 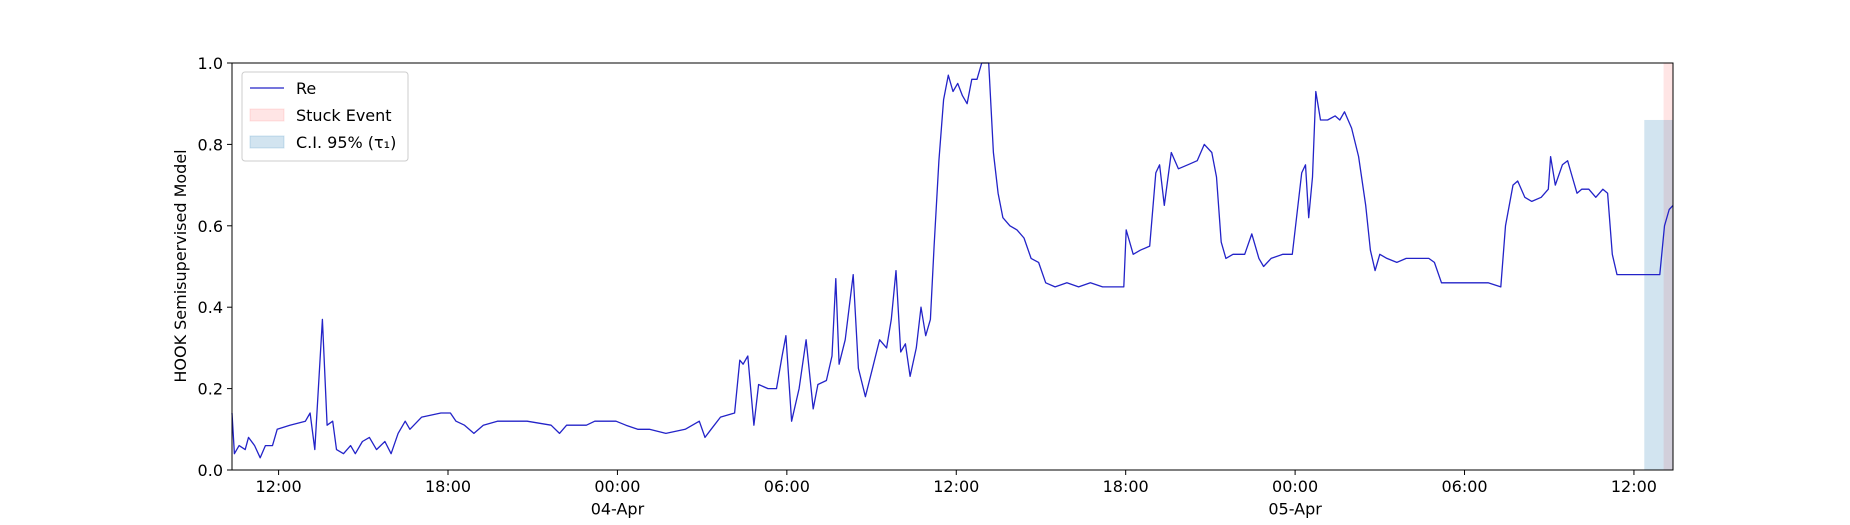 I want to click on y-tick-label: 0.4, so click(x=210, y=307).